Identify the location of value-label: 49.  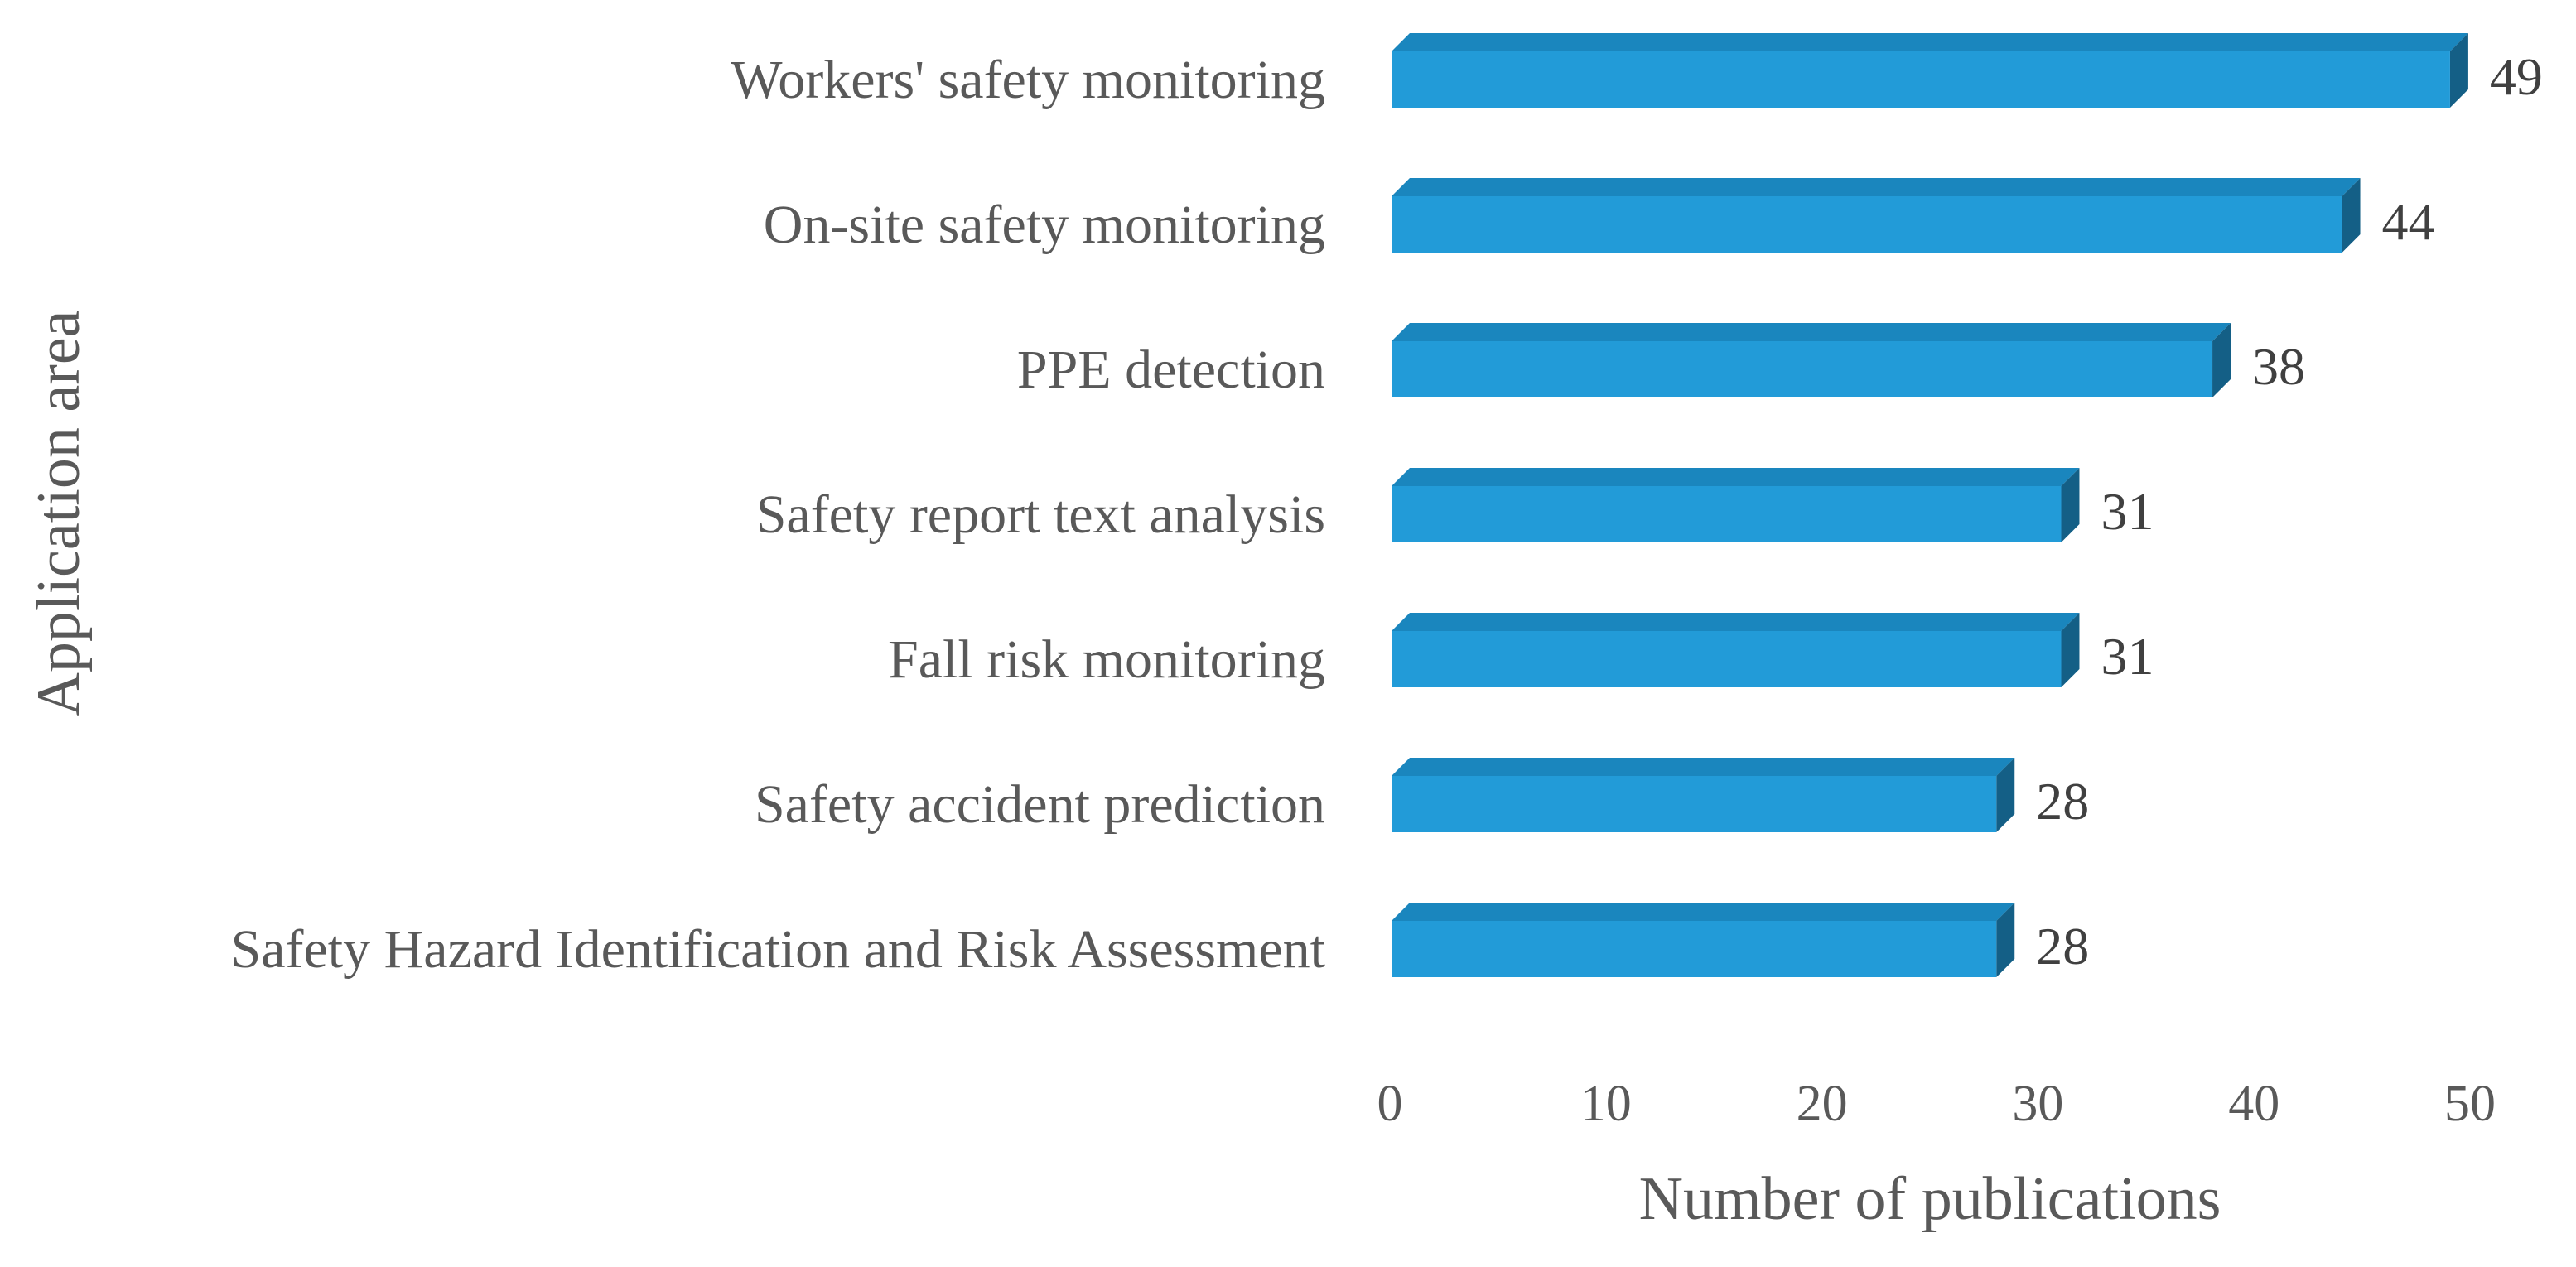
(2517, 76).